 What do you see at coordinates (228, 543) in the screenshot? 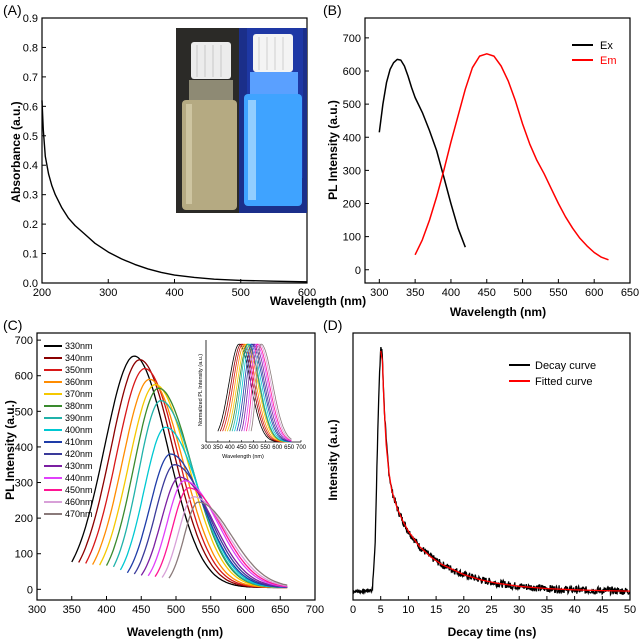
I see `series-470nm-line` at bounding box center [228, 543].